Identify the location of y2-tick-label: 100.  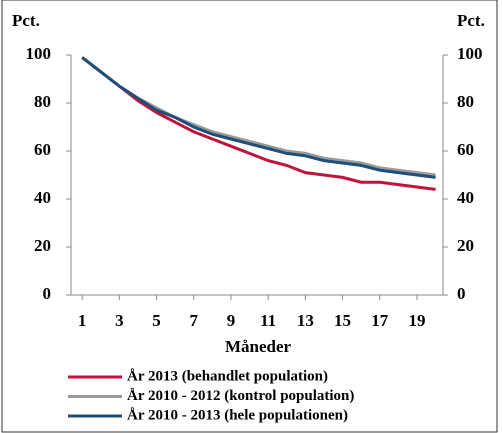
(470, 53).